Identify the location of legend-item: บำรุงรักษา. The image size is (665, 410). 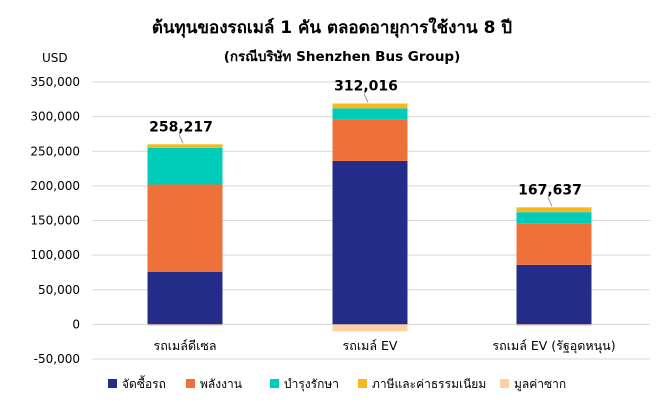
(304, 384).